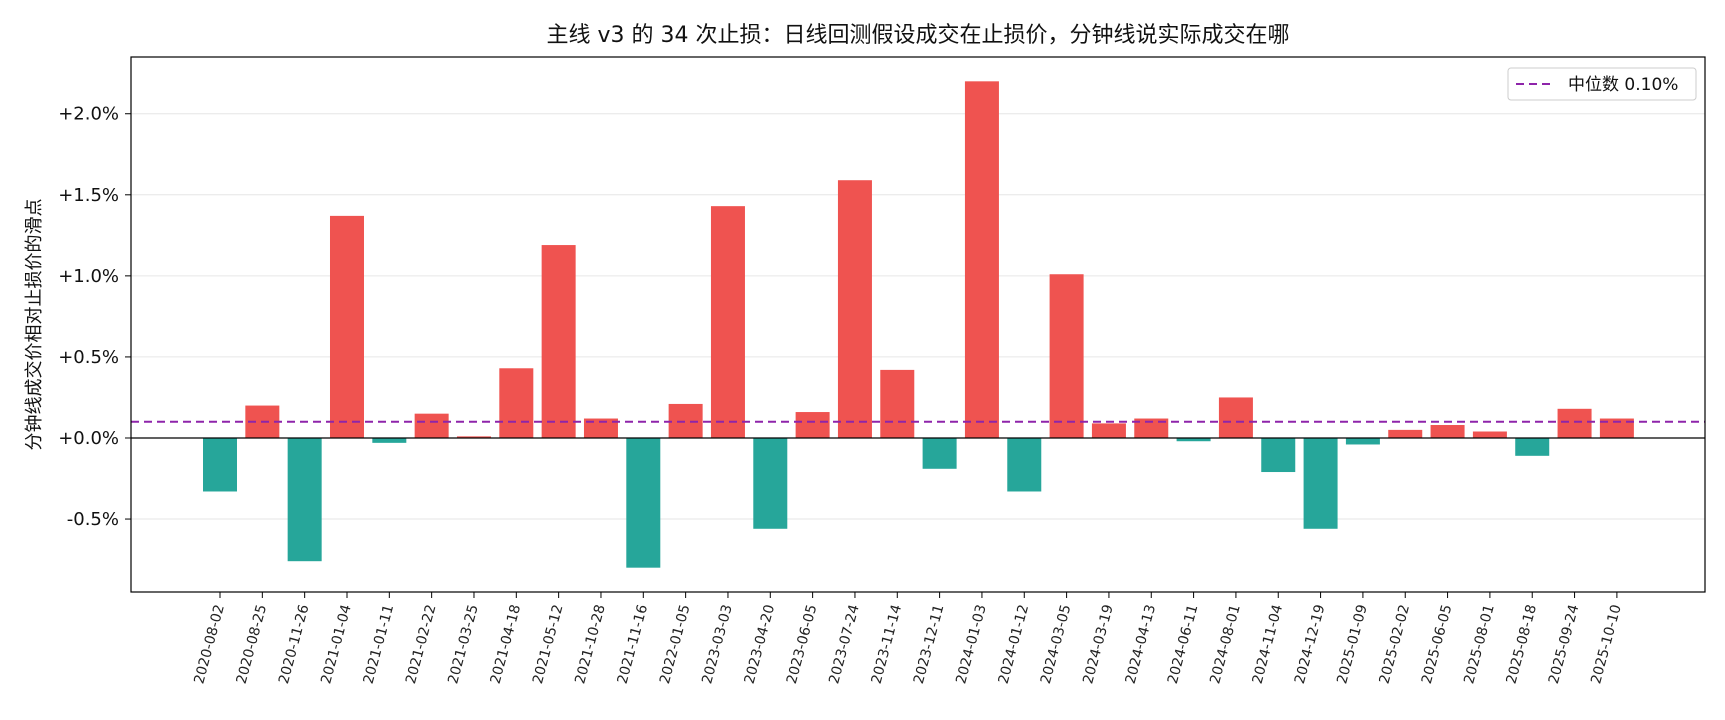 The image size is (1725, 720). Describe the element at coordinates (1352, 644) in the screenshot. I see `x-tick-label: 2025-01-09` at that location.